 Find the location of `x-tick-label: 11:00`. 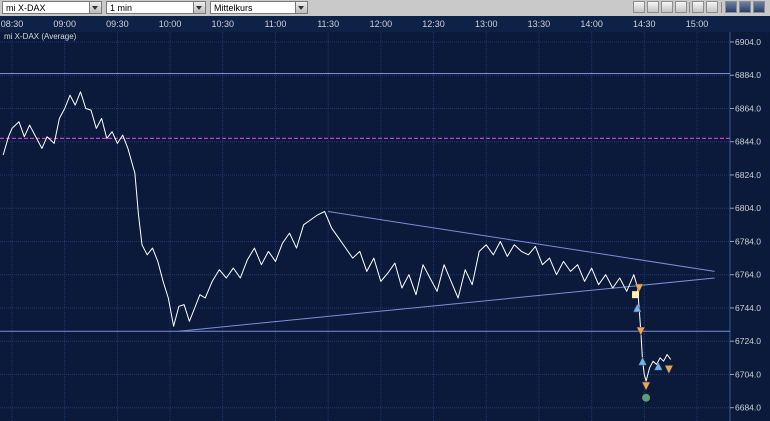

x-tick-label: 11:00 is located at coordinates (276, 24).